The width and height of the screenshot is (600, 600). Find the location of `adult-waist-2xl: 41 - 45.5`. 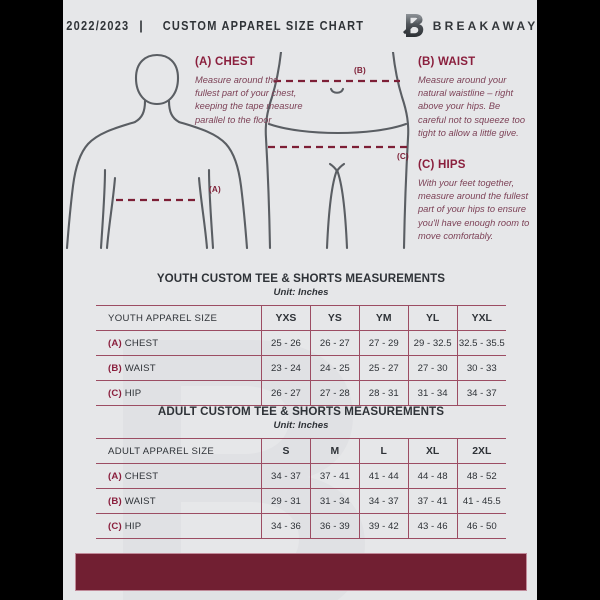

adult-waist-2xl: 41 - 45.5 is located at coordinates (481, 501).